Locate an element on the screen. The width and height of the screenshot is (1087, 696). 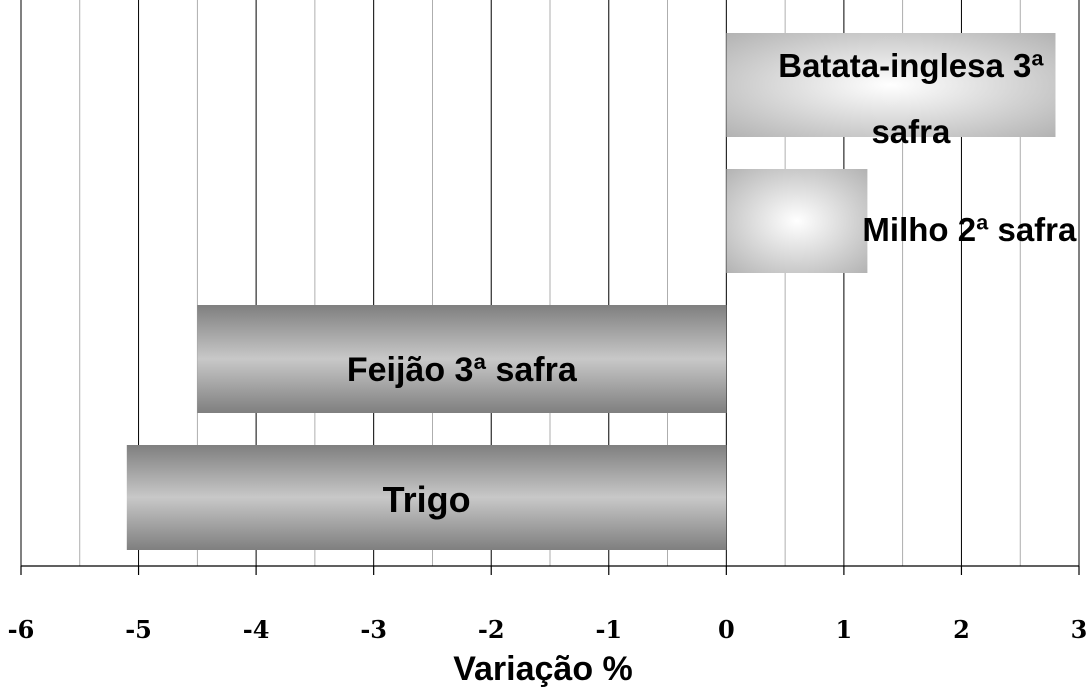
x-tick-label: 1 is located at coordinates (844, 629).